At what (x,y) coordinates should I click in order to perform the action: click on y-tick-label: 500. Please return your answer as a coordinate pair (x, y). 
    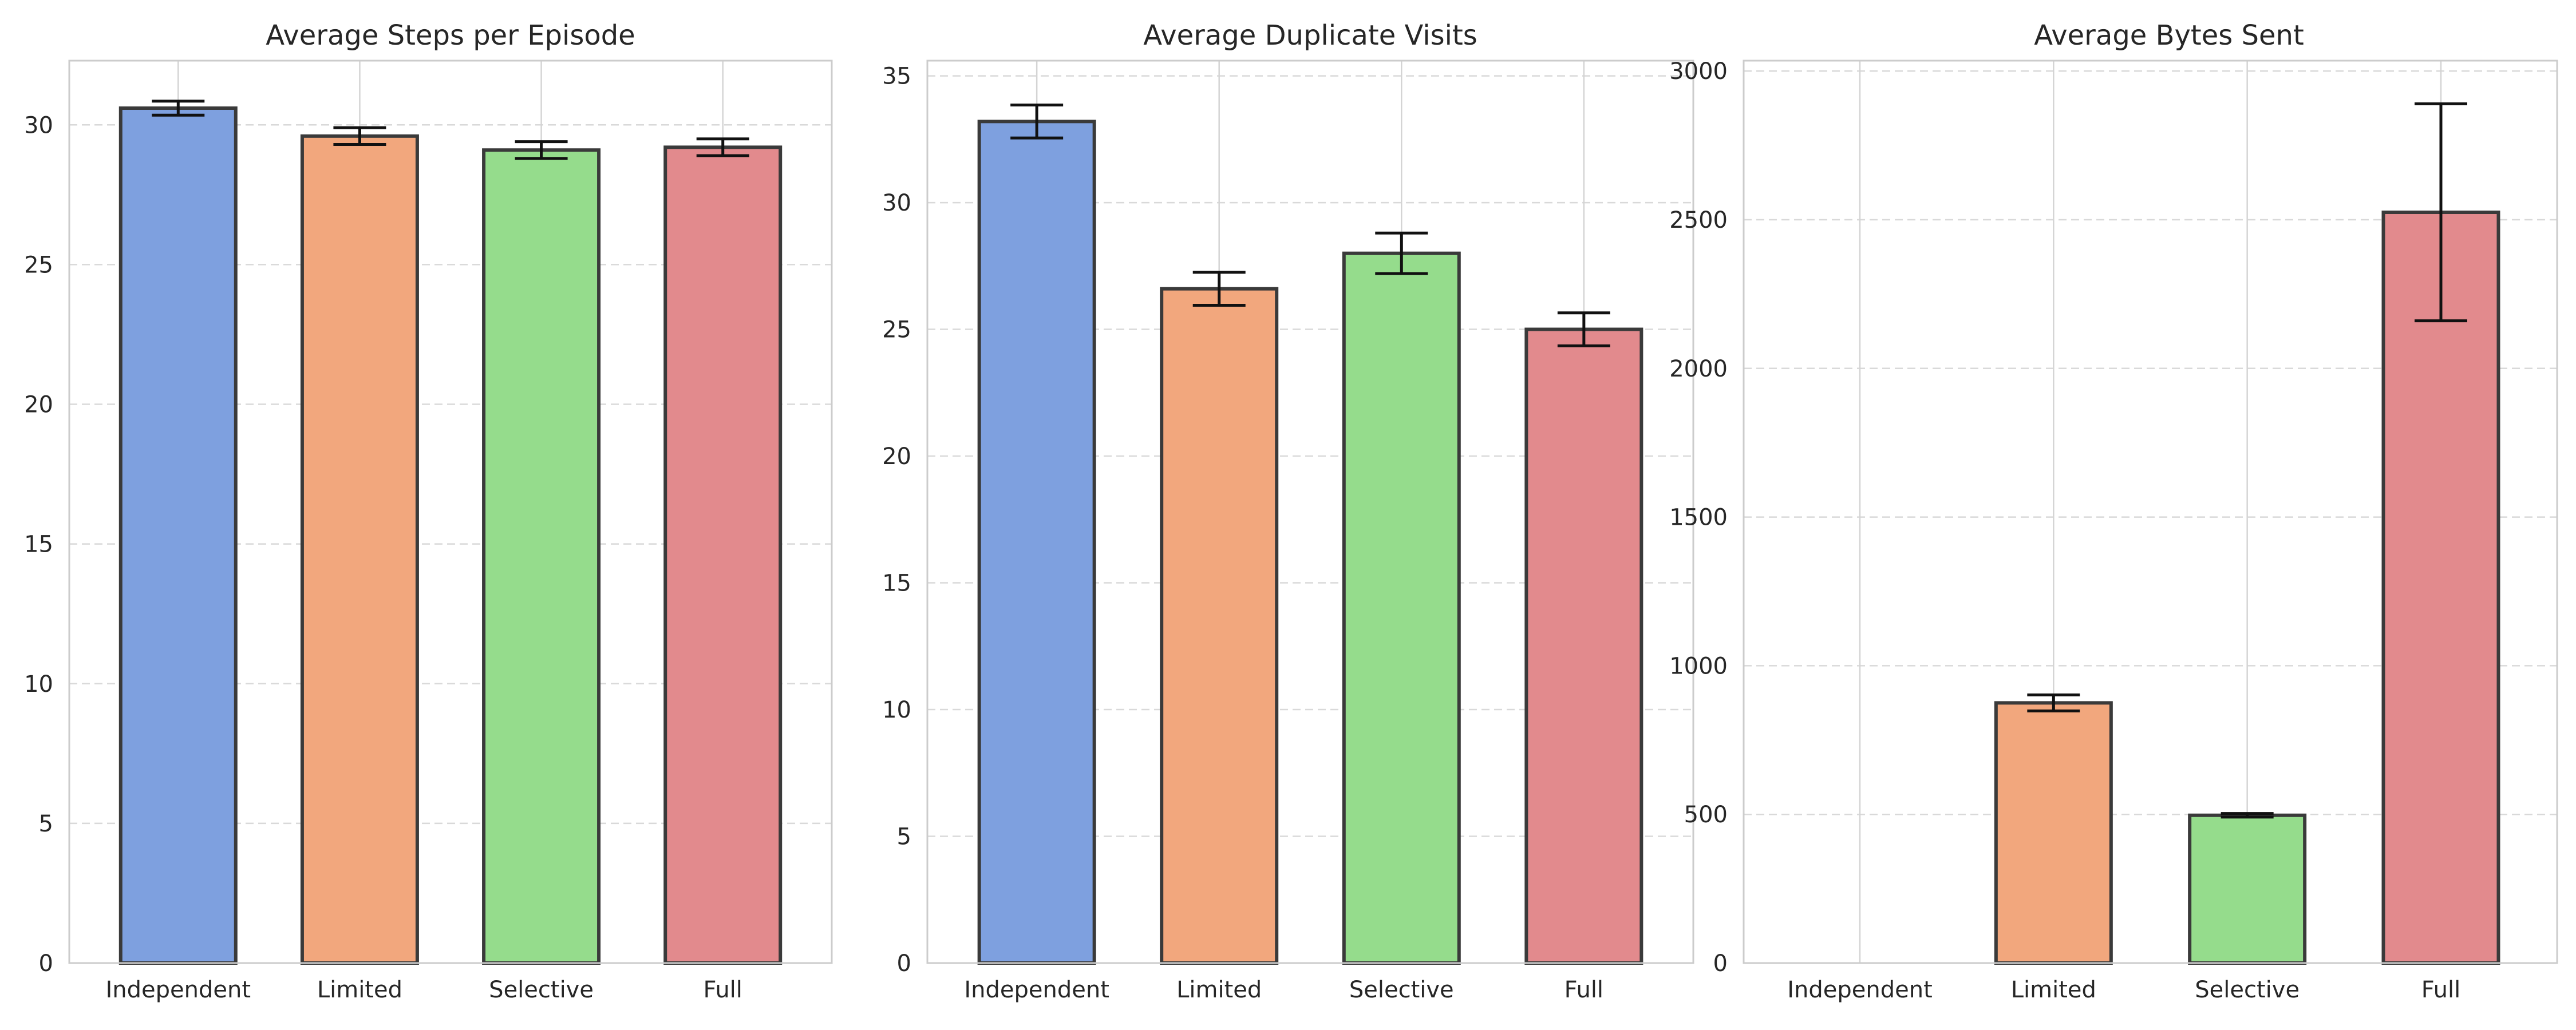
    Looking at the image, I should click on (1706, 815).